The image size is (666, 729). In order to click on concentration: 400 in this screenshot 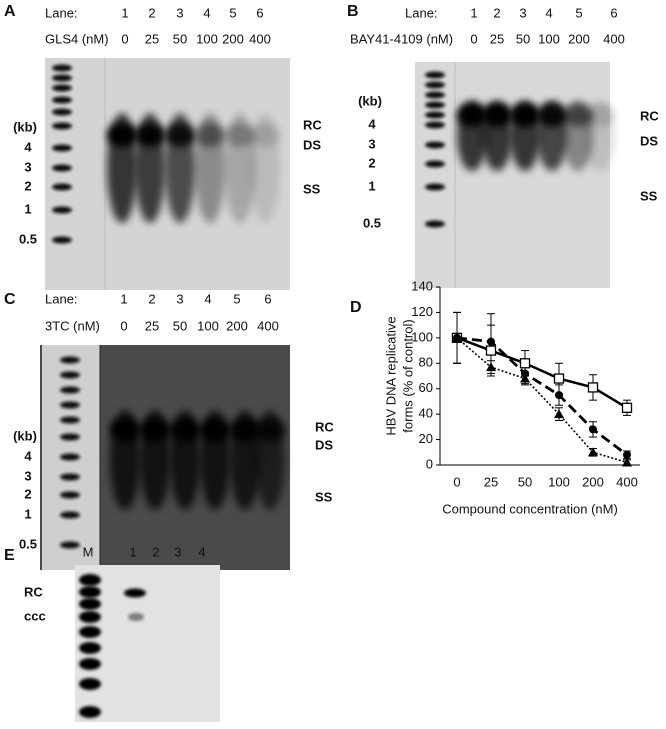, I will do `click(260, 38)`.